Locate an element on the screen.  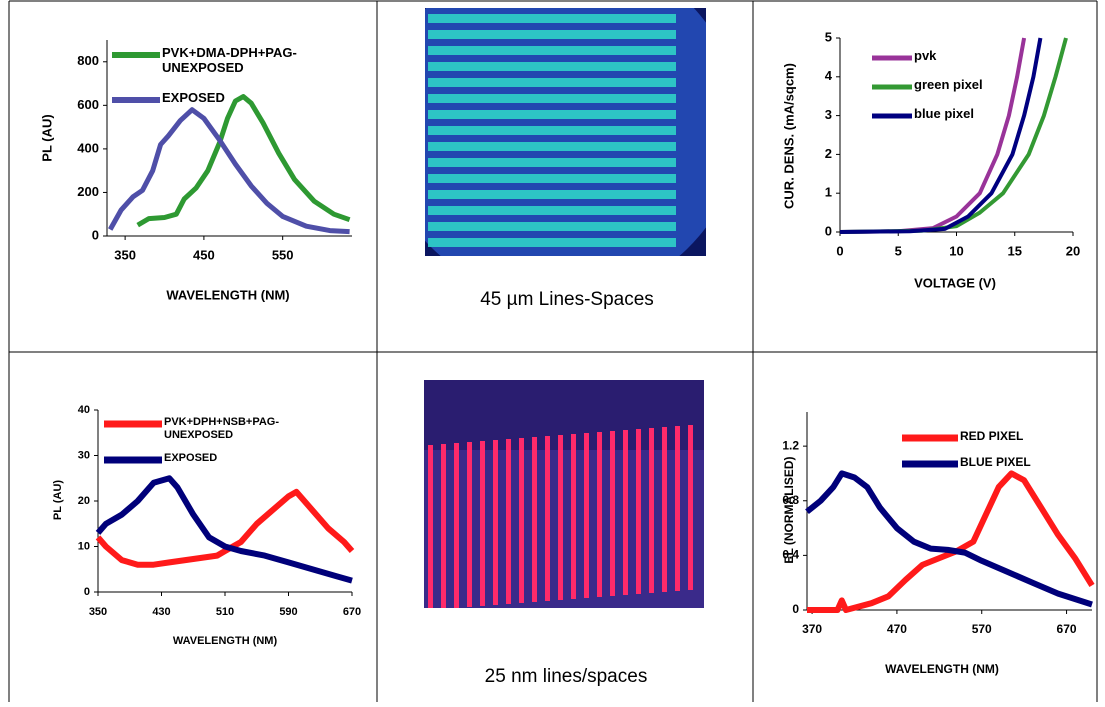
x-tick-label: 570 is located at coordinates (982, 629).